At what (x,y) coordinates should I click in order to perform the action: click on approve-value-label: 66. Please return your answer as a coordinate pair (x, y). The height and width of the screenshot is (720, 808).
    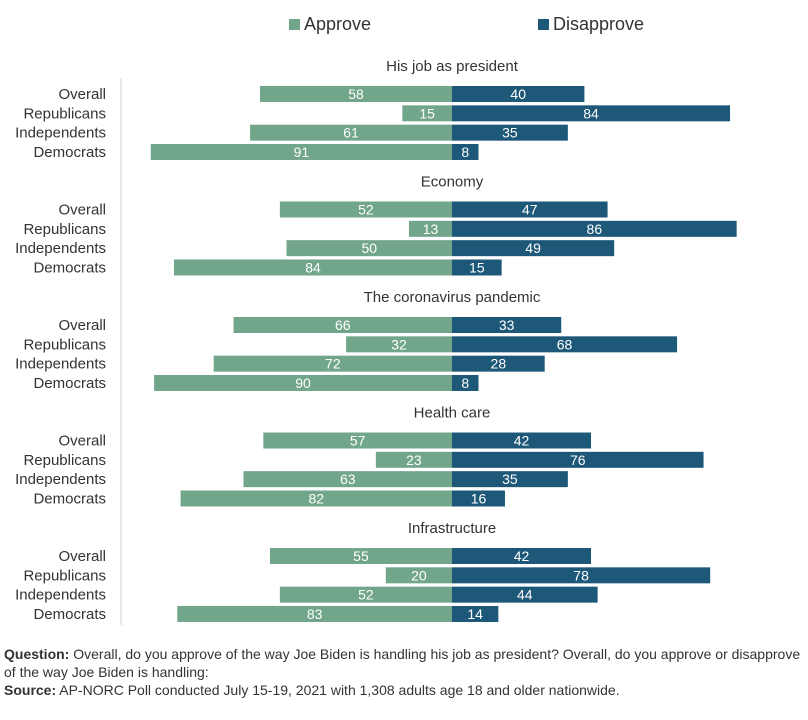
    Looking at the image, I should click on (343, 325).